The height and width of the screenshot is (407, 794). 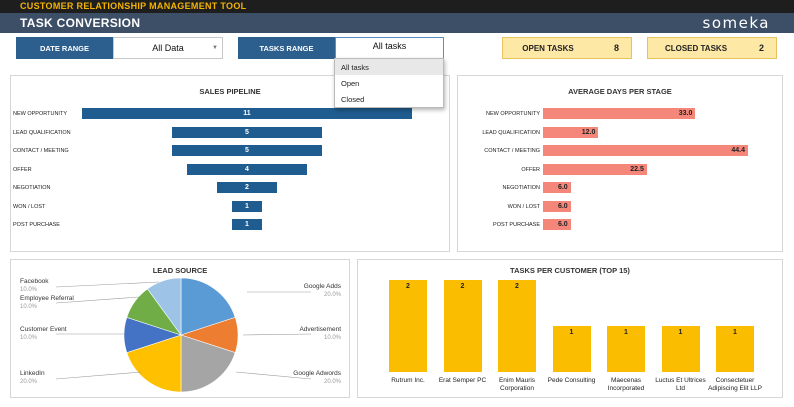 What do you see at coordinates (620, 225) in the screenshot?
I see `days-row: POST PURCHASE 6.0` at bounding box center [620, 225].